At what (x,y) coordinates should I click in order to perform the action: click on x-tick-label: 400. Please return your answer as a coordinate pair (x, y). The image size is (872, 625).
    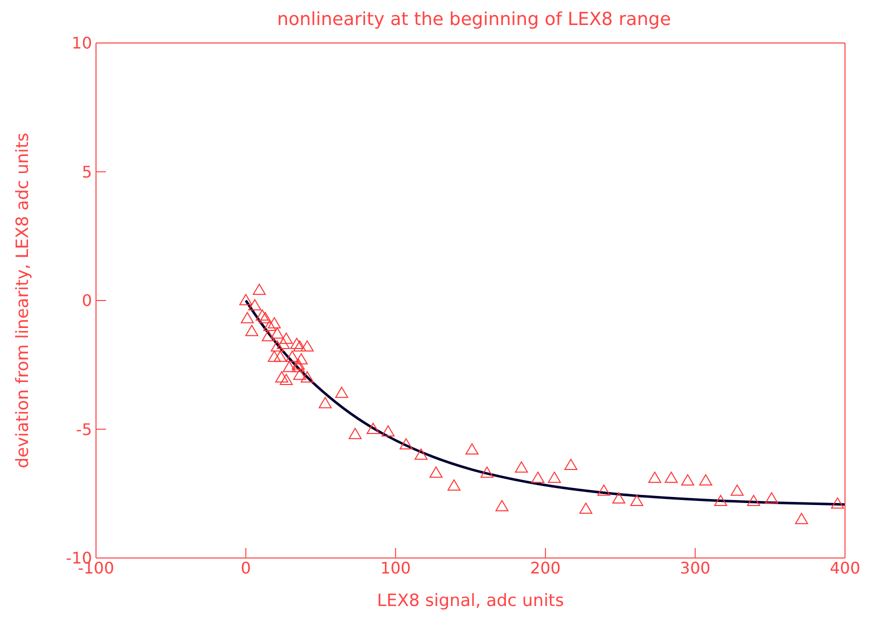
    Looking at the image, I should click on (845, 568).